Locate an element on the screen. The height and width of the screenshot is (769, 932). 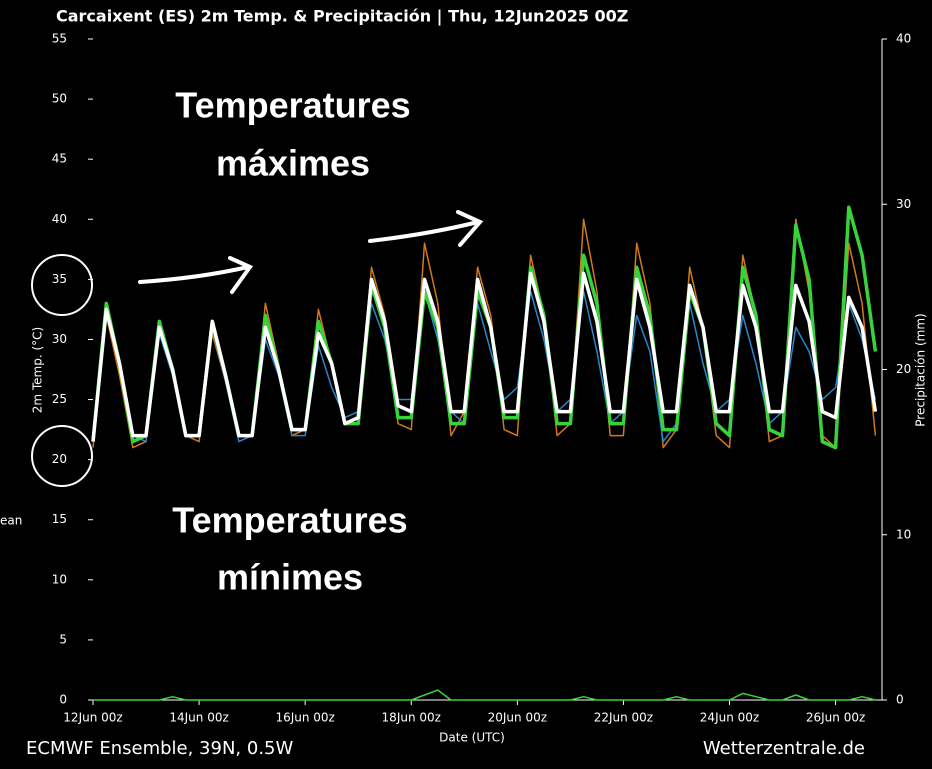
x-tick-label: 22Jun 00z is located at coordinates (623, 718).